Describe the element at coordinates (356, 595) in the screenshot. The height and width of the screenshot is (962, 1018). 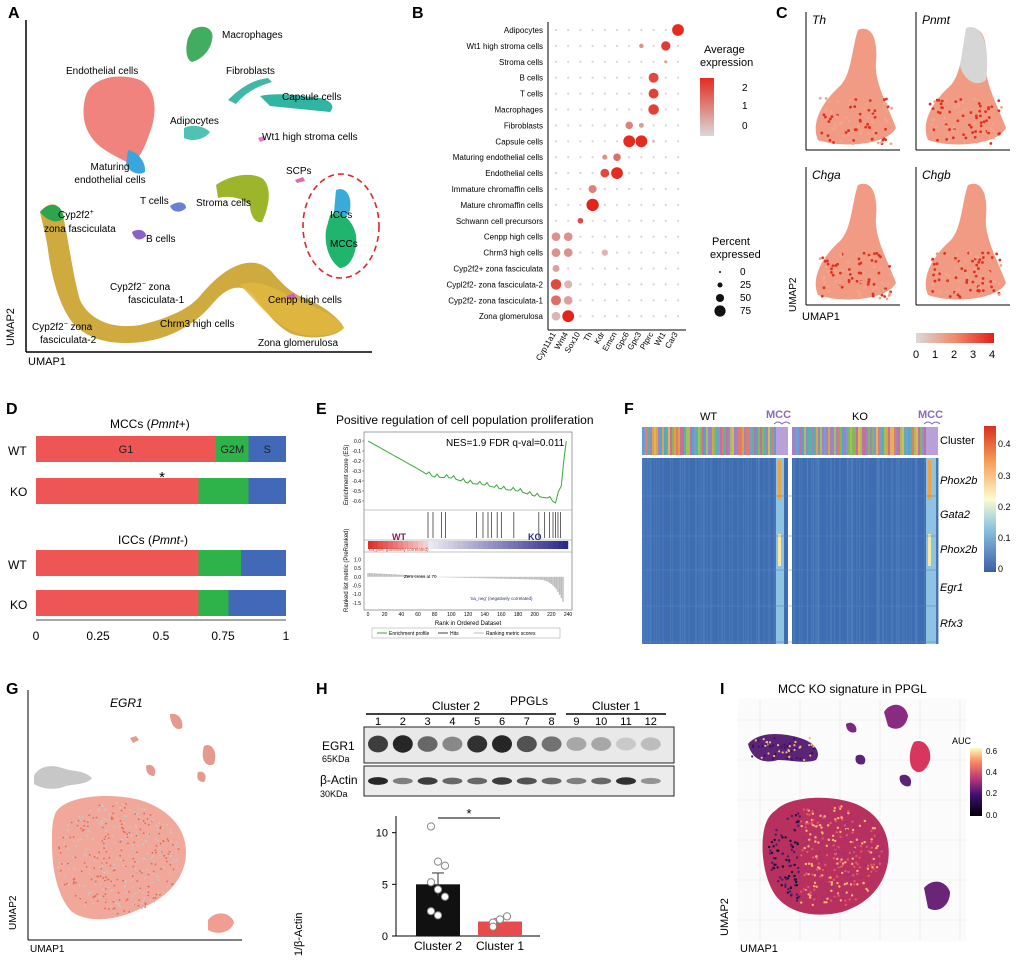
I see `metric-tick-label: -1.0` at that location.